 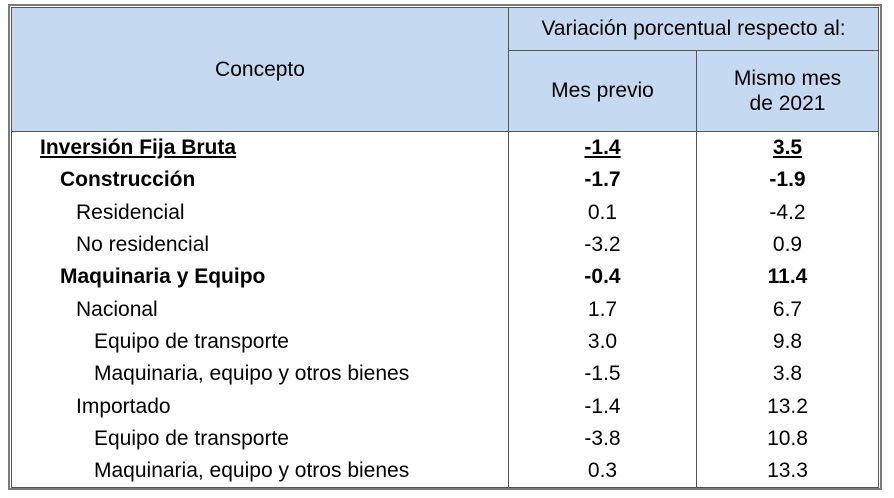 What do you see at coordinates (602, 471) in the screenshot?
I see `previous-month-value: 0.3` at bounding box center [602, 471].